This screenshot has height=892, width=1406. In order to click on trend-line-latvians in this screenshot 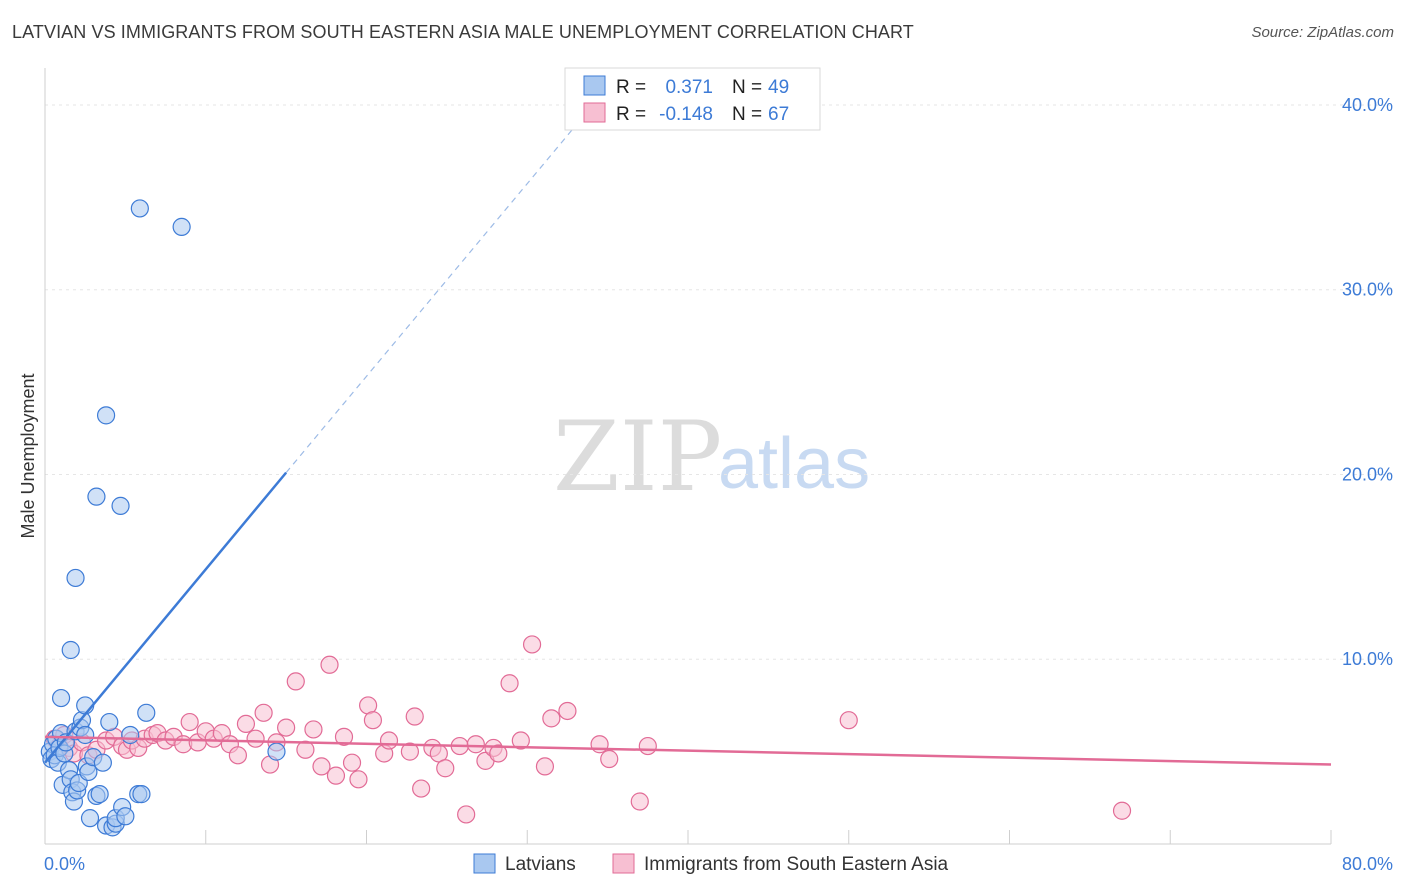, I will do `click(166, 617)`.